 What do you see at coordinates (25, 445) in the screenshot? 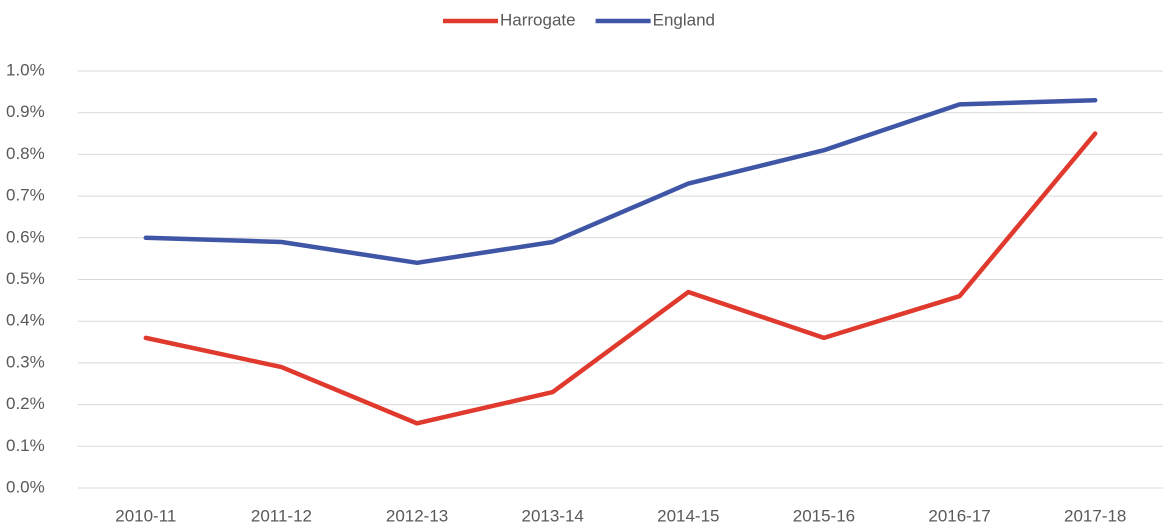
I see `y-tick-label: 0.1%` at bounding box center [25, 445].